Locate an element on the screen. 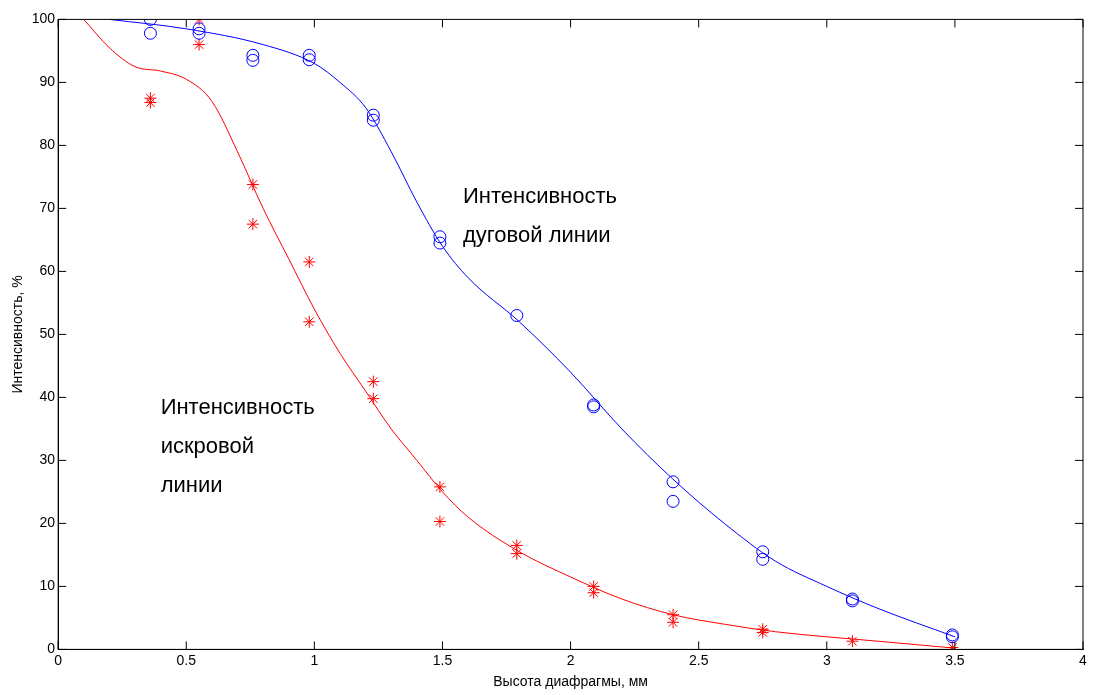 This screenshot has height=695, width=1096. y-tick-label: 70 is located at coordinates (47, 207).